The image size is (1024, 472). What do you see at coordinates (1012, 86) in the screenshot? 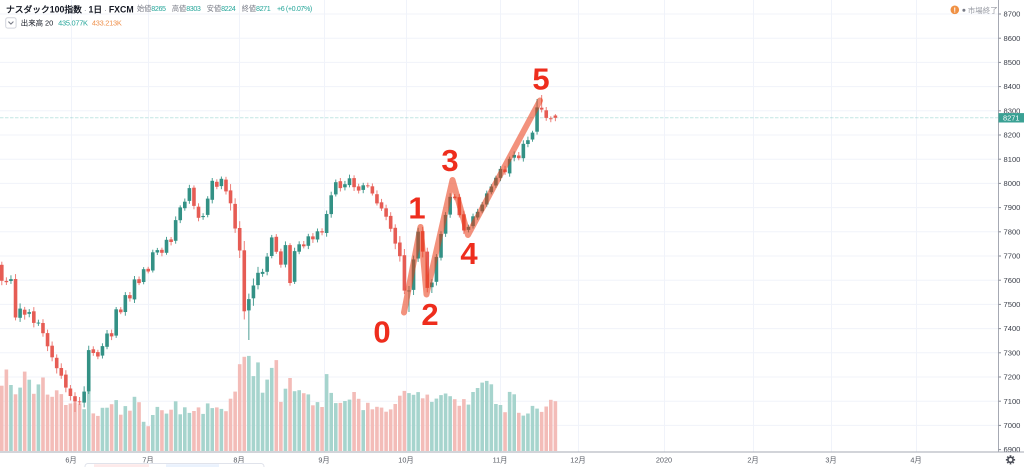
I see `svg-text: 8400` at bounding box center [1012, 86].